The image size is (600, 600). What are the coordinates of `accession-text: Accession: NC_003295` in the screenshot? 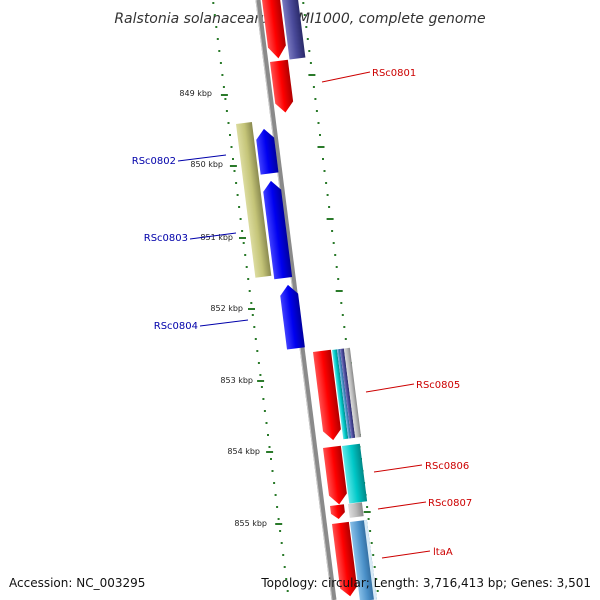 It's located at (77, 583).